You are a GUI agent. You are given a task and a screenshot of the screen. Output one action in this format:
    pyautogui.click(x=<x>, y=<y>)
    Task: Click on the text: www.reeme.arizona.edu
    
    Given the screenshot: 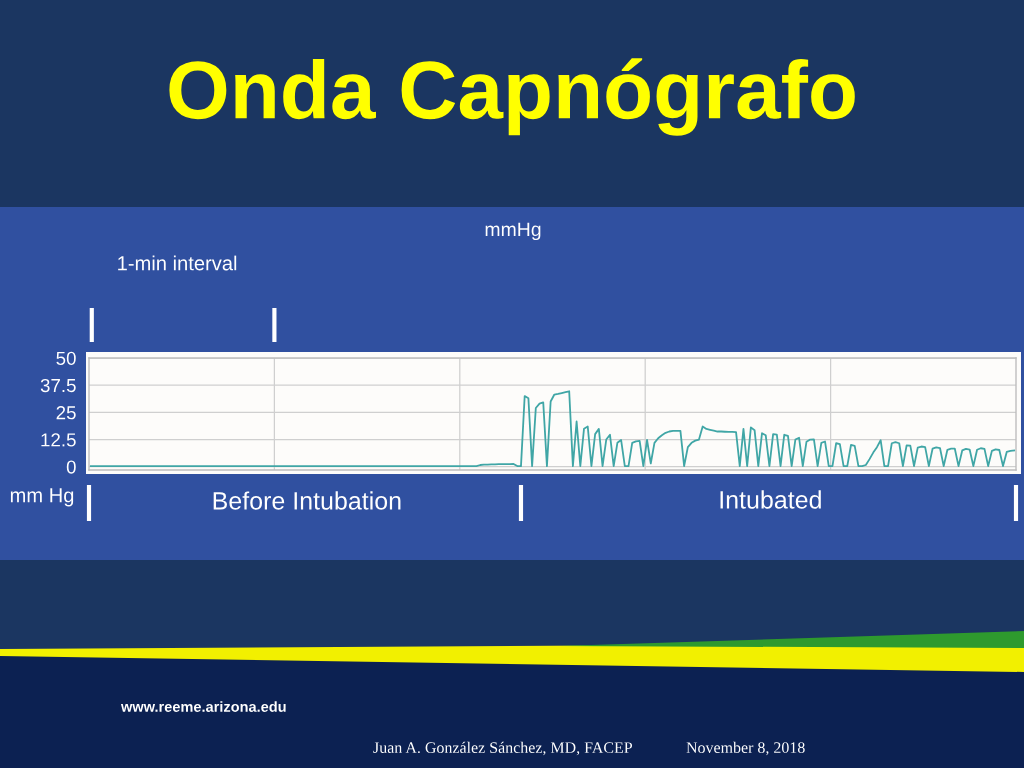 What is the action you would take?
    pyautogui.click(x=203, y=706)
    